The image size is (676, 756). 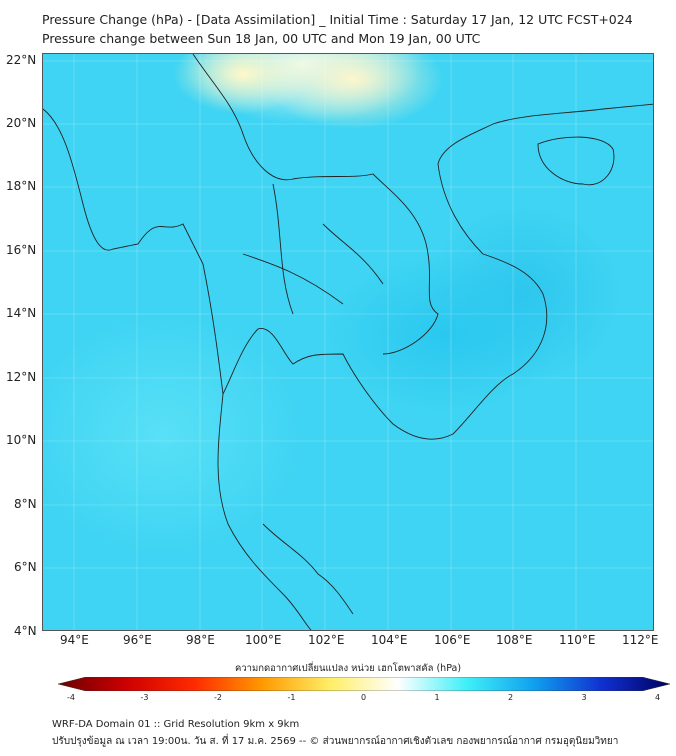 What do you see at coordinates (514, 640) in the screenshot?
I see `lon-label: 108°E` at bounding box center [514, 640].